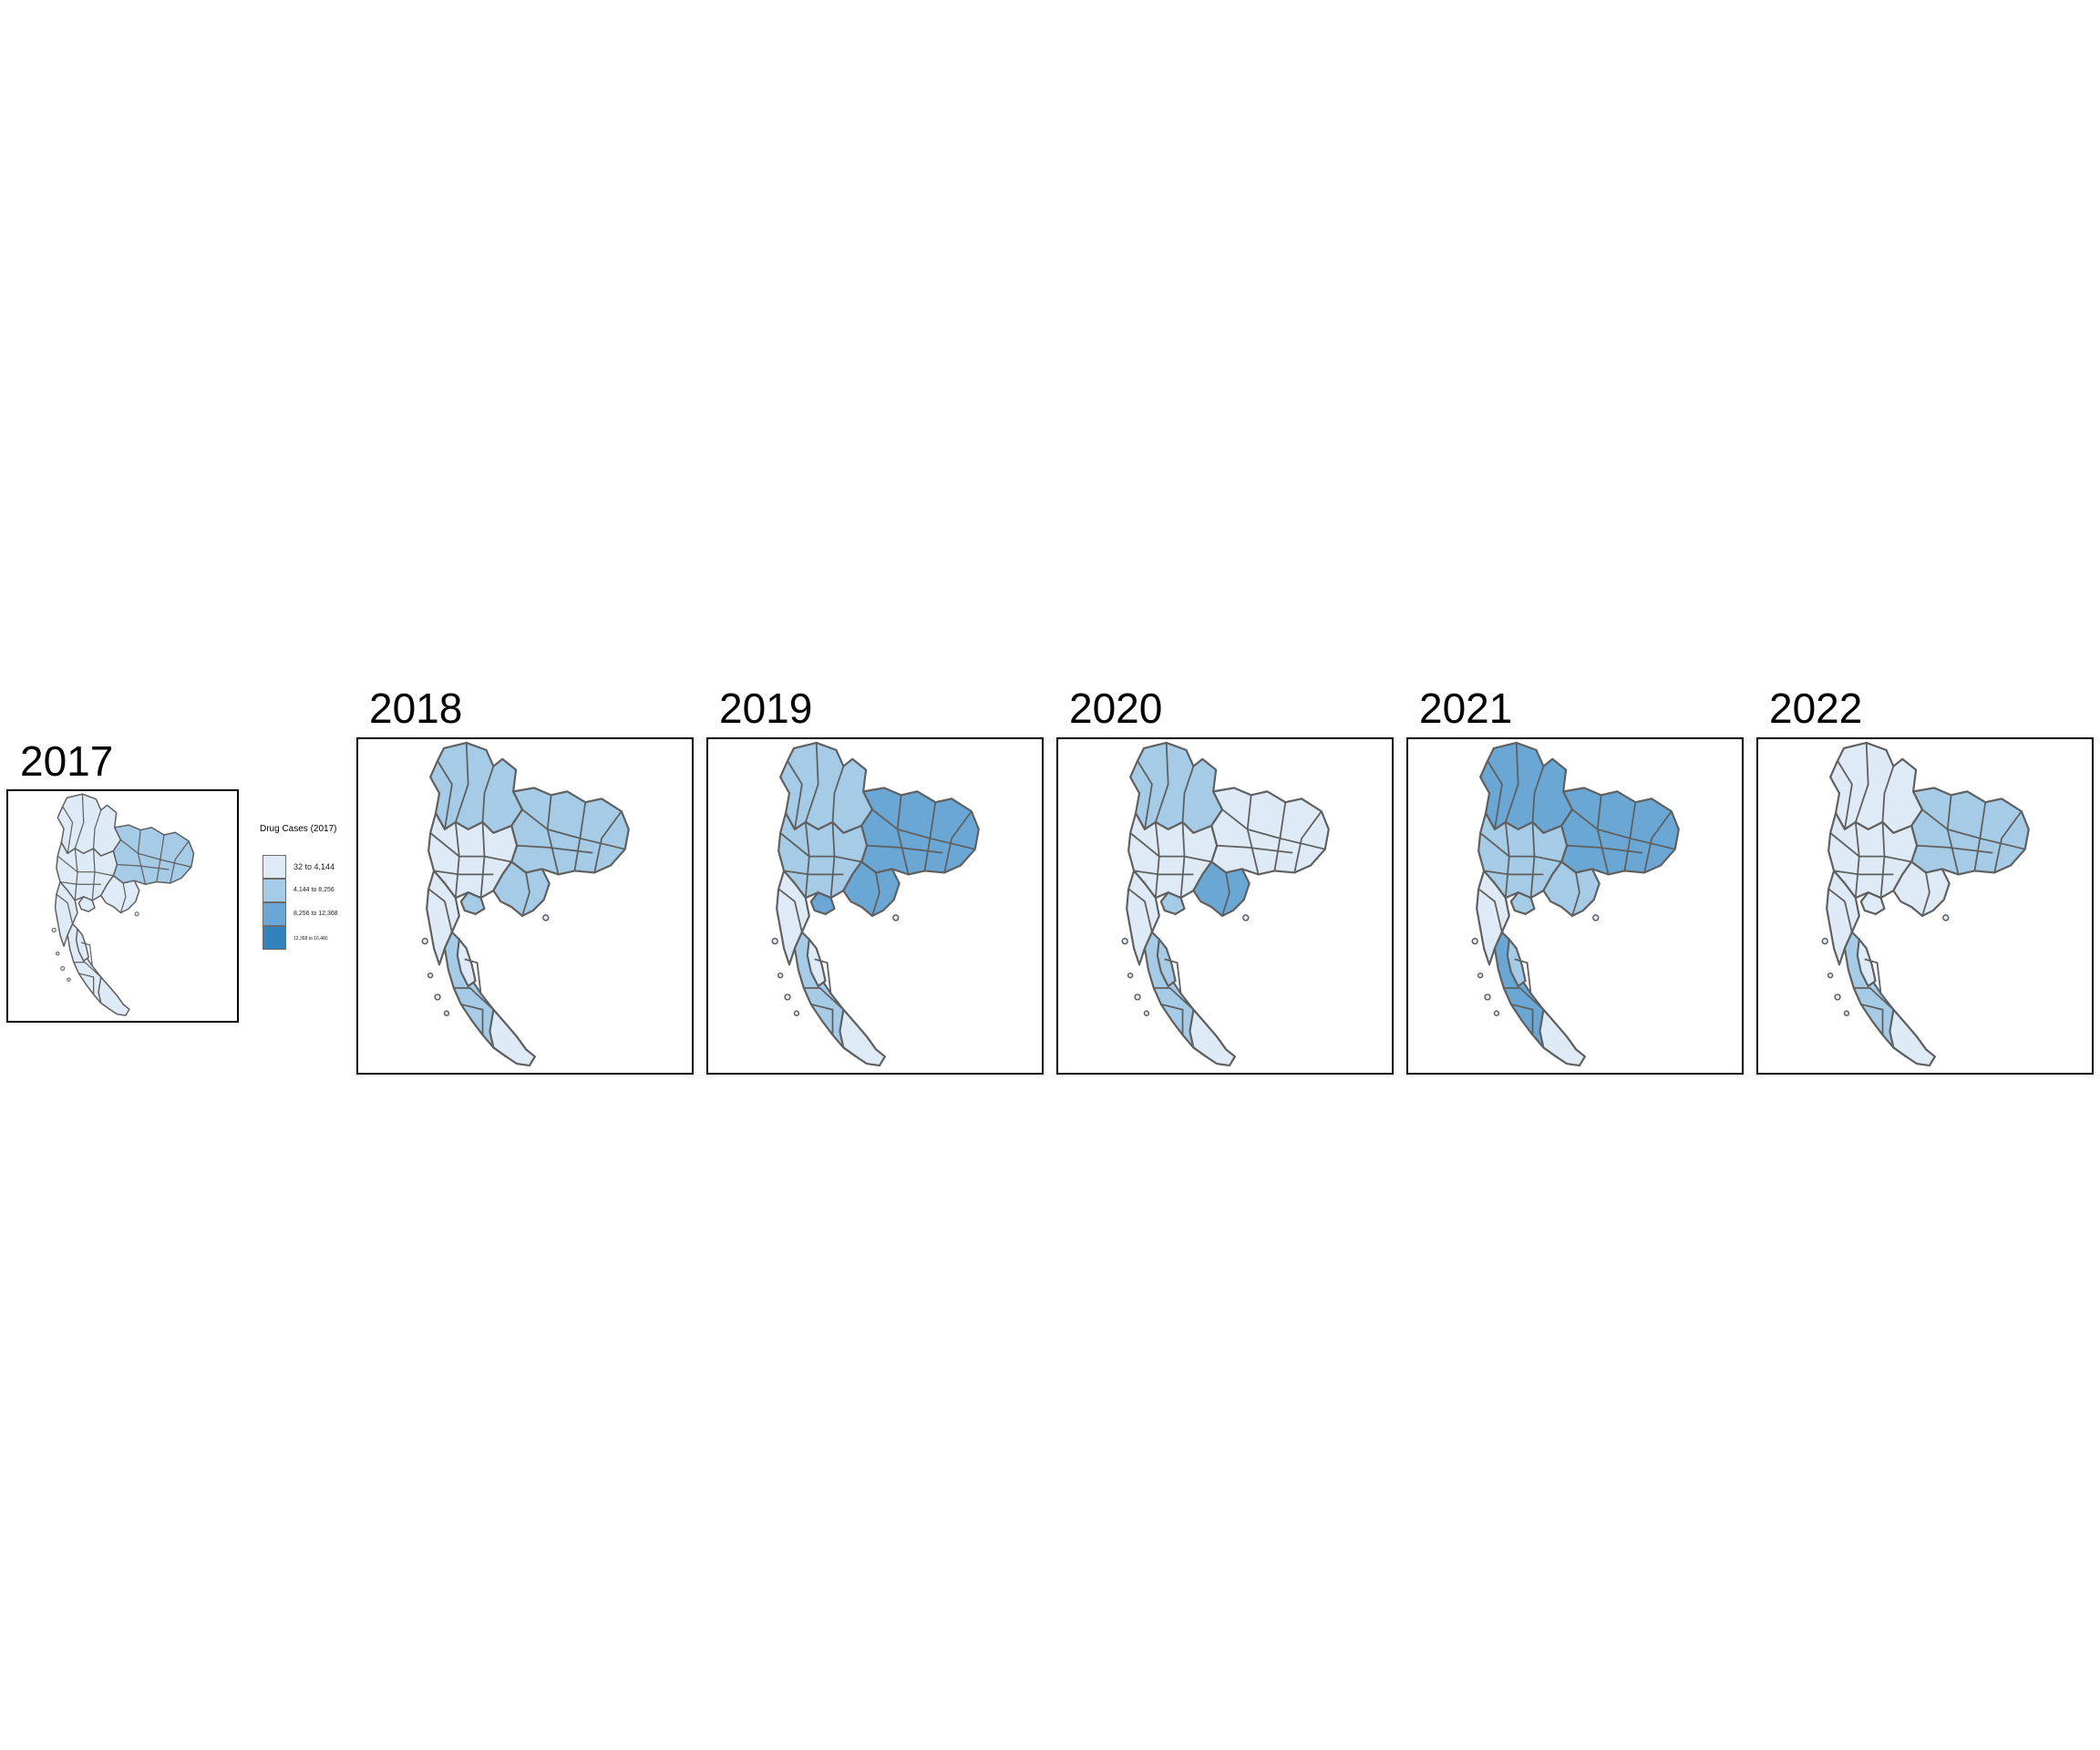 This screenshot has height=1750, width=2100. I want to click on map-panel-2021, so click(1575, 906).